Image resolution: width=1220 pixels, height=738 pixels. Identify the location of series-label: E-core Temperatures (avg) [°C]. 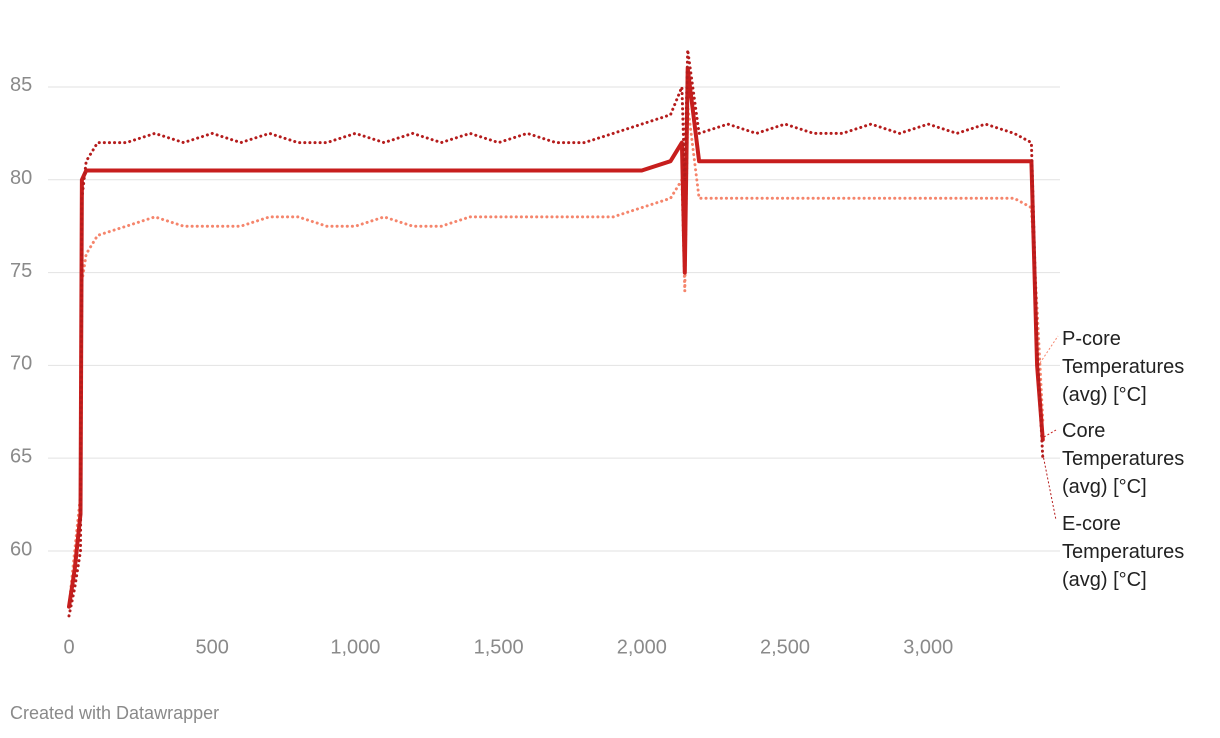
(1123, 552).